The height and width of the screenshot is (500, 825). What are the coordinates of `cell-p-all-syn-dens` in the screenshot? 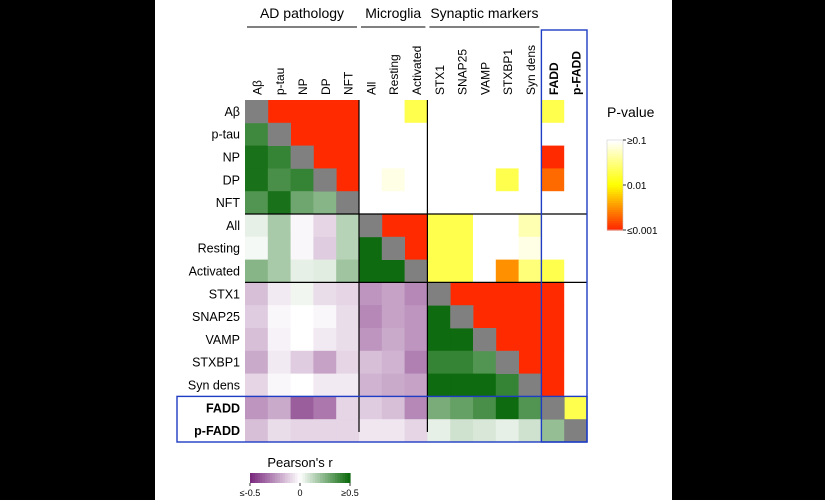 It's located at (530, 226).